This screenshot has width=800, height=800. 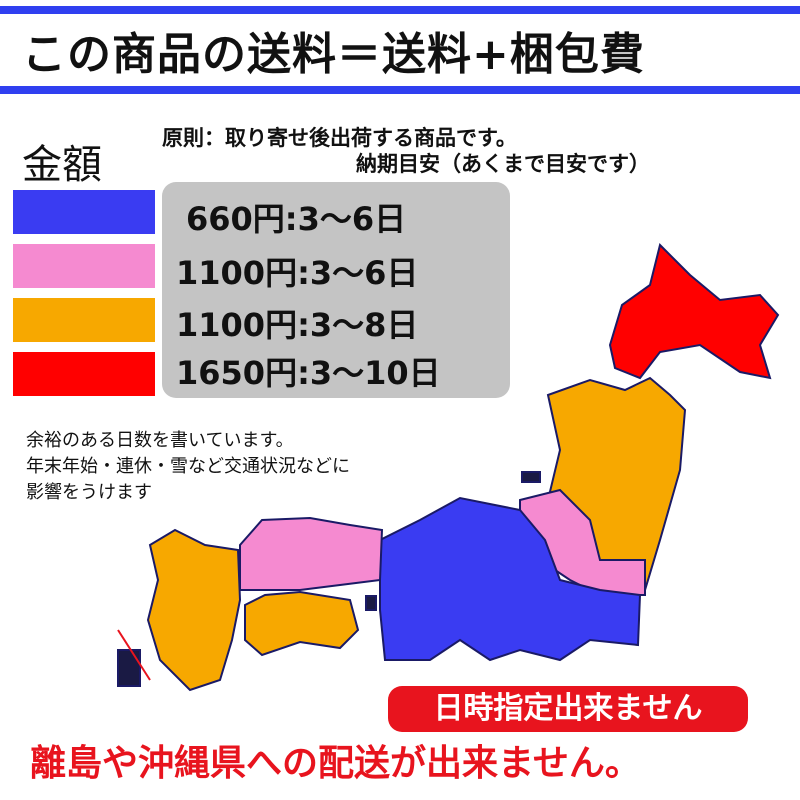 I want to click on region-kyushu, so click(x=194, y=610).